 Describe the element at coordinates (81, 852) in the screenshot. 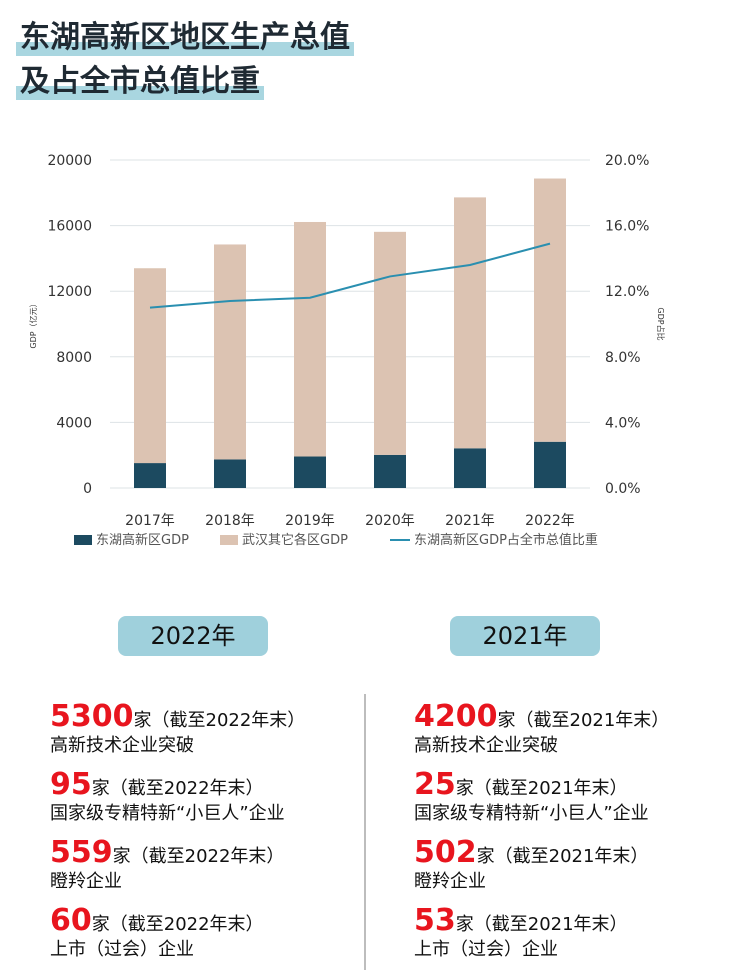

I see `stat-number: 559` at that location.